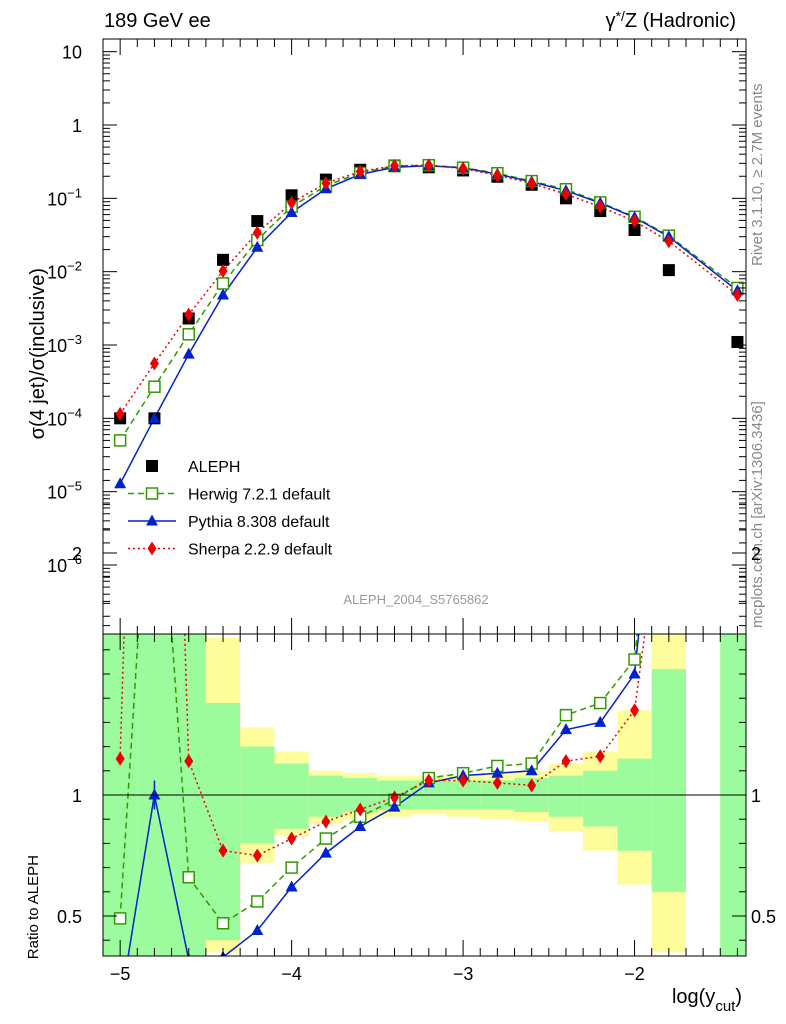 This screenshot has height=1024, width=786. I want to click on ratio-x-tick-label: −4, so click(291, 974).